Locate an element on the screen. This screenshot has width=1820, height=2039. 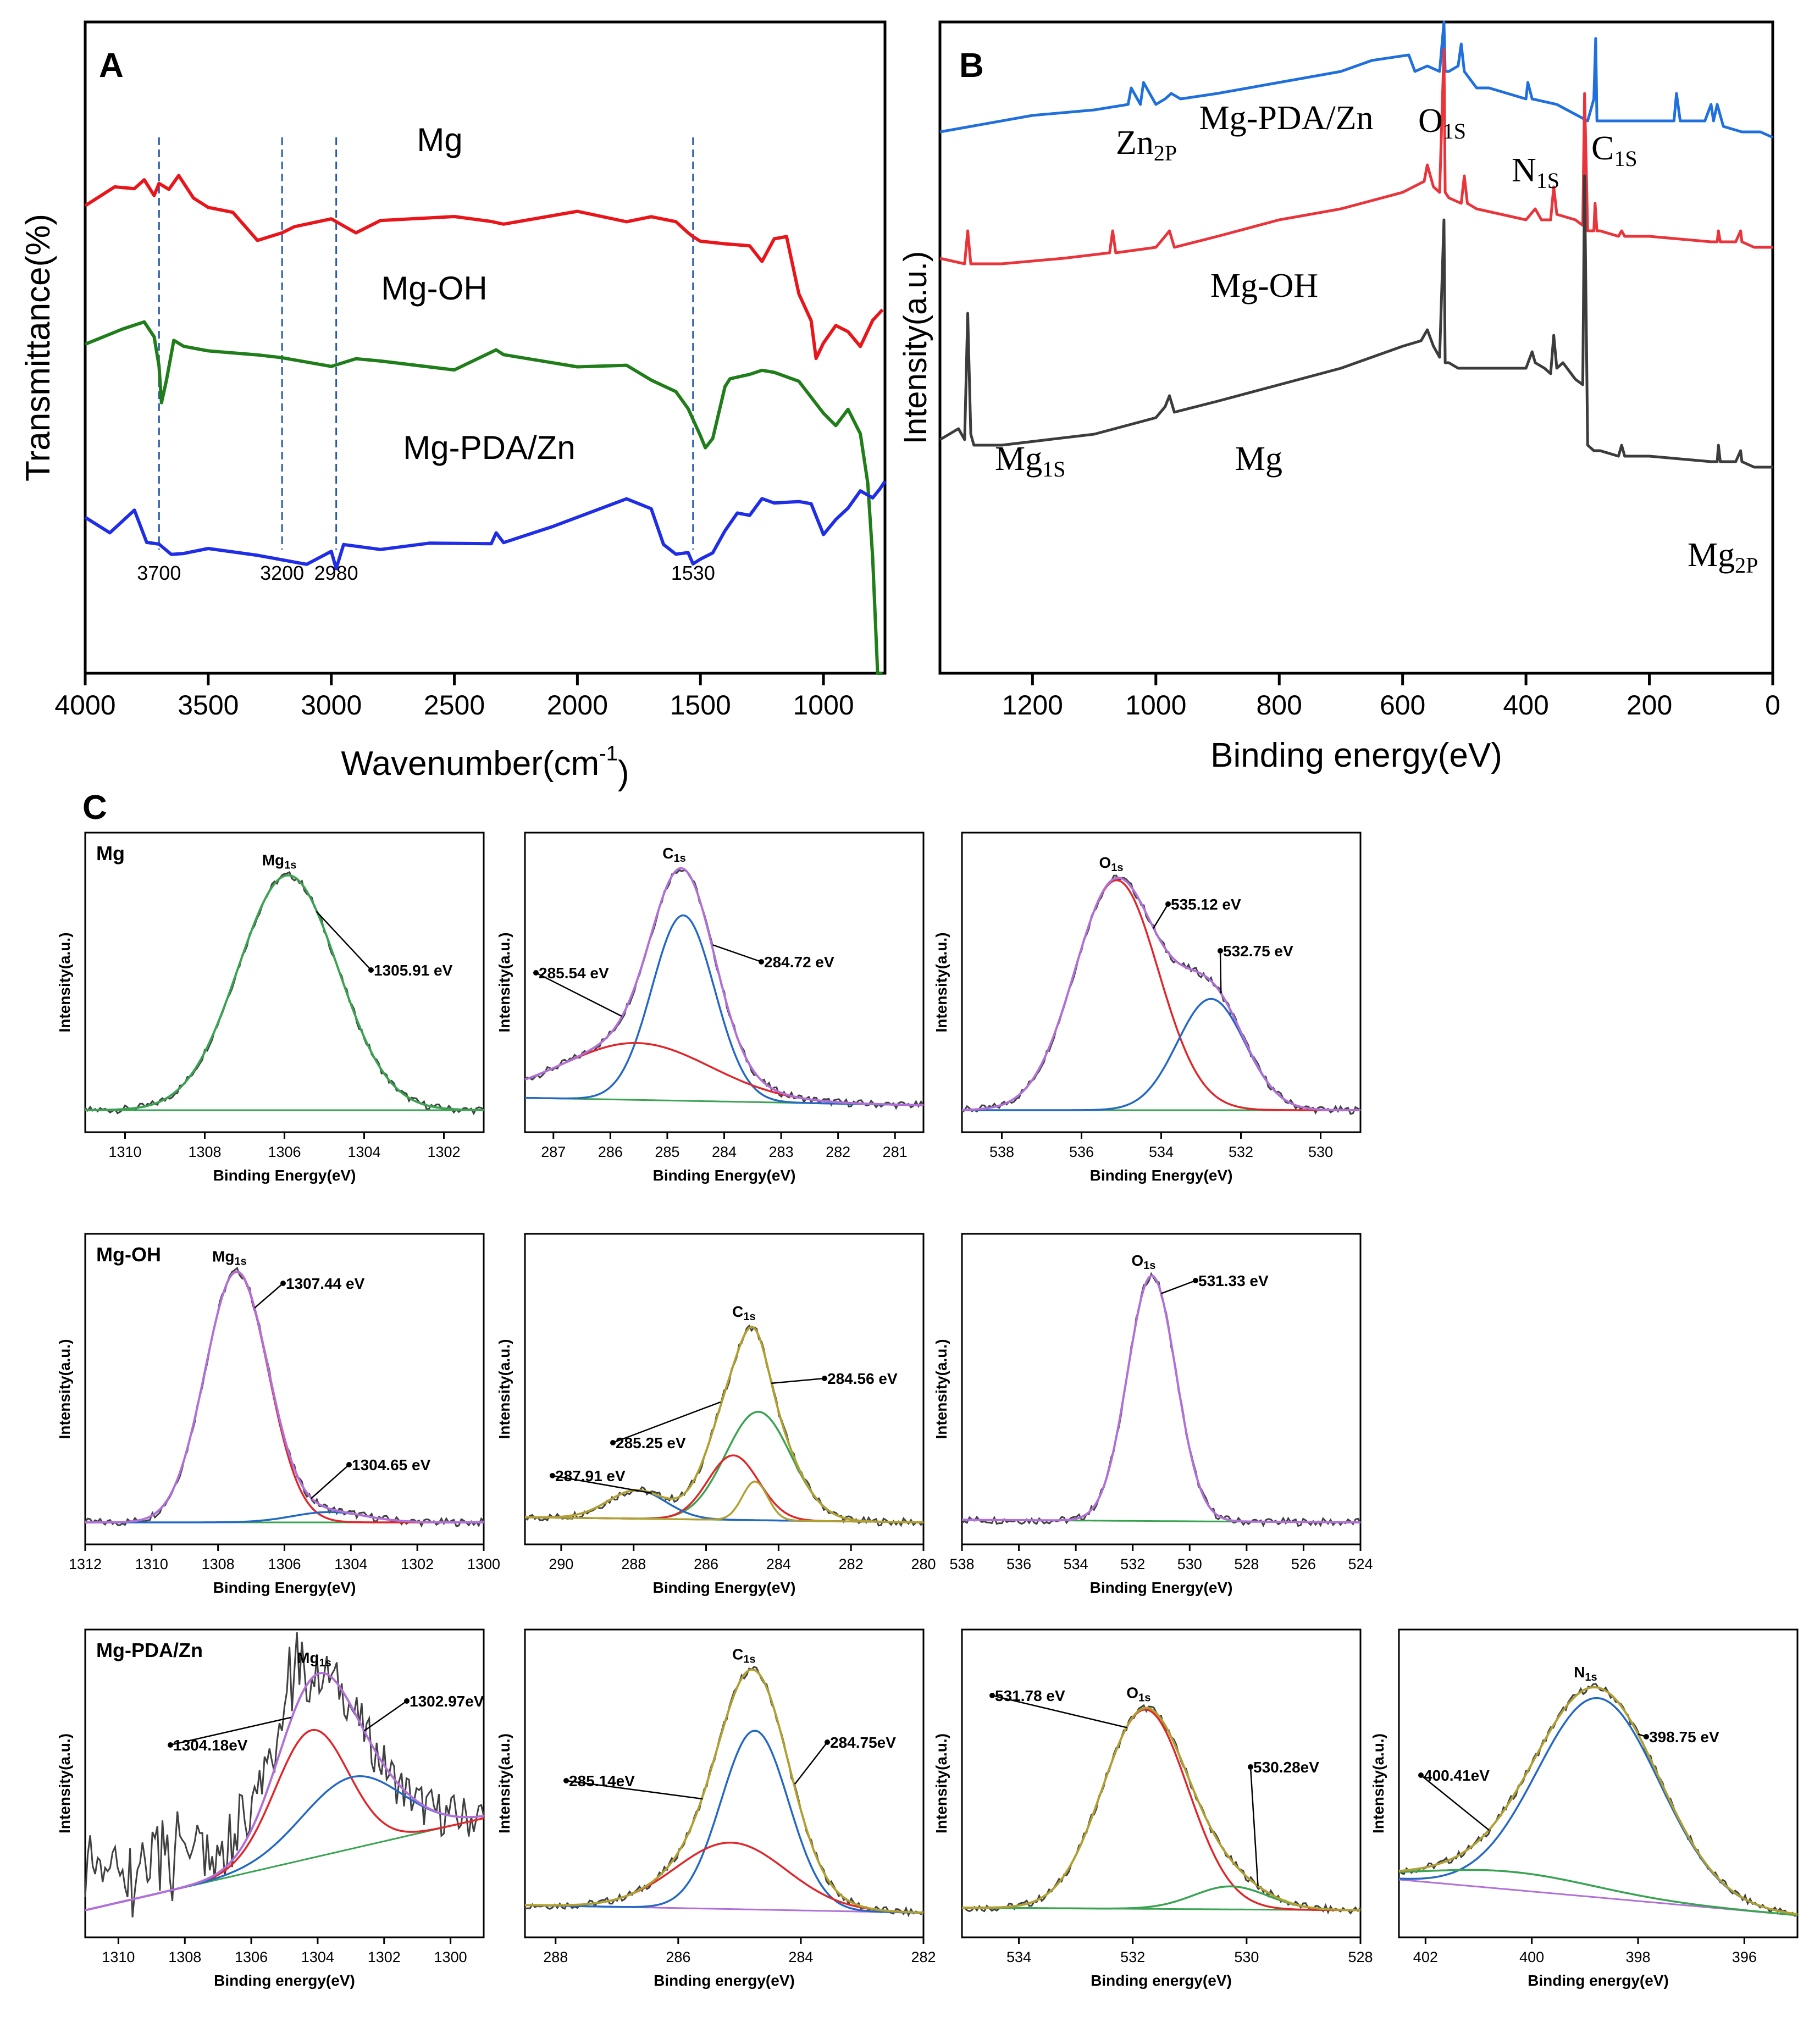
subplot-peak-title-base: Mg is located at coordinates (308, 1657).